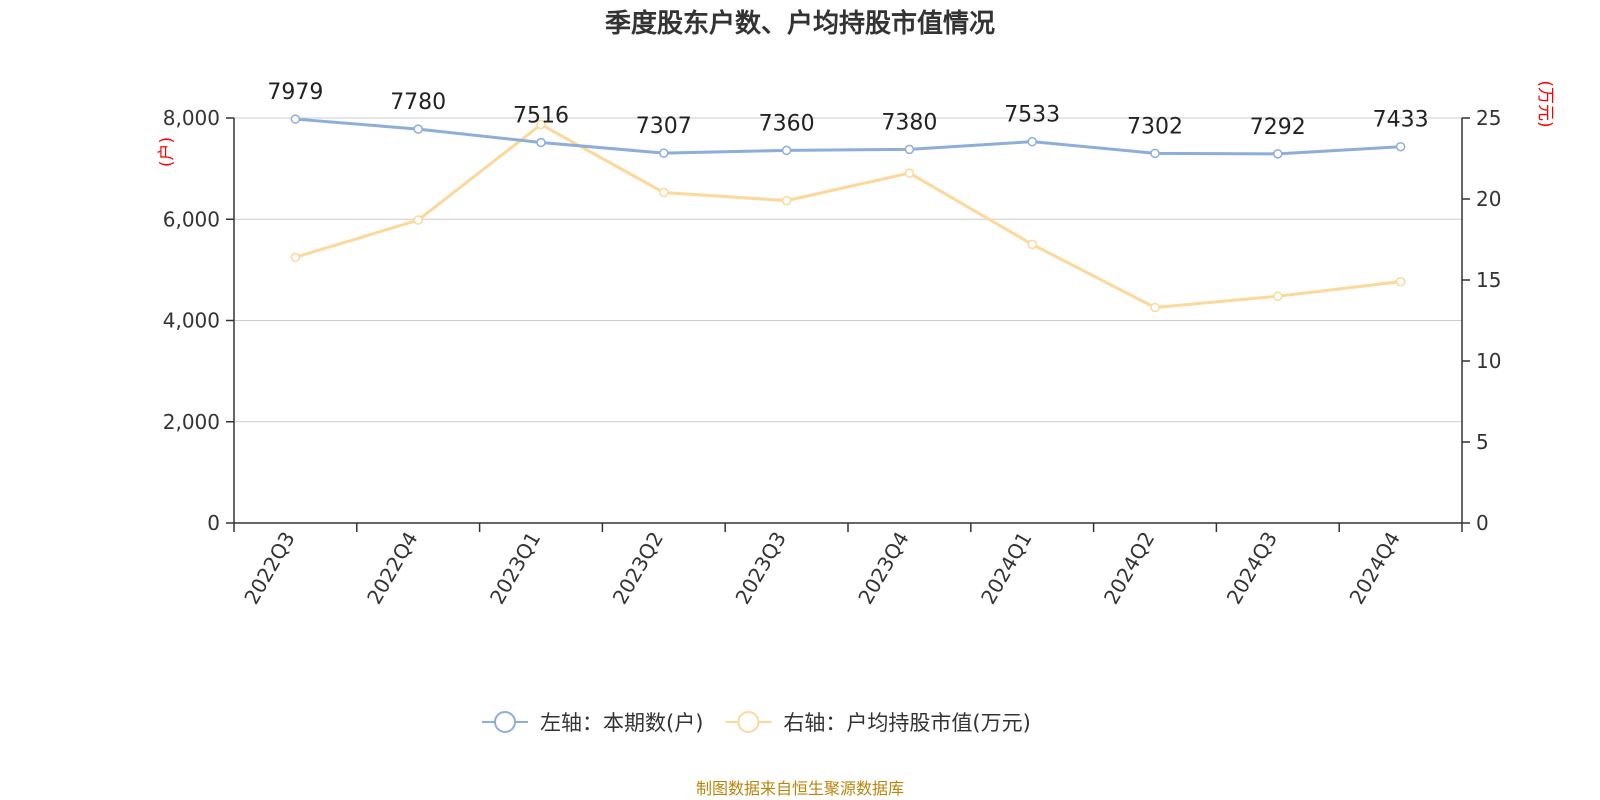 The width and height of the screenshot is (1600, 800). I want to click on x-tick-label: 2024Q3, so click(1252, 568).